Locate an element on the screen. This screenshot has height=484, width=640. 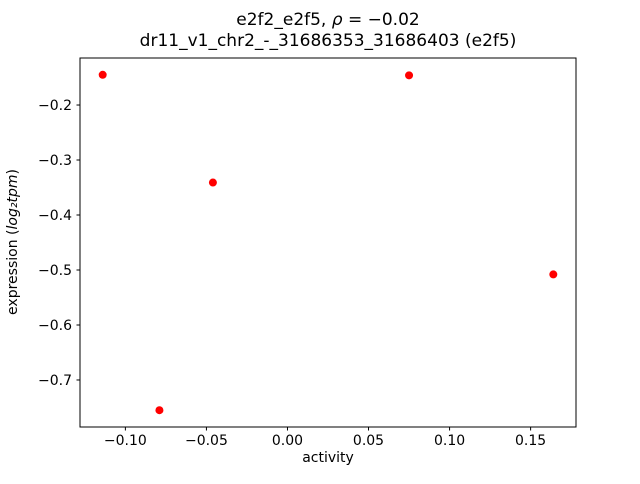
x-tick-label: −0.05 is located at coordinates (206, 441).